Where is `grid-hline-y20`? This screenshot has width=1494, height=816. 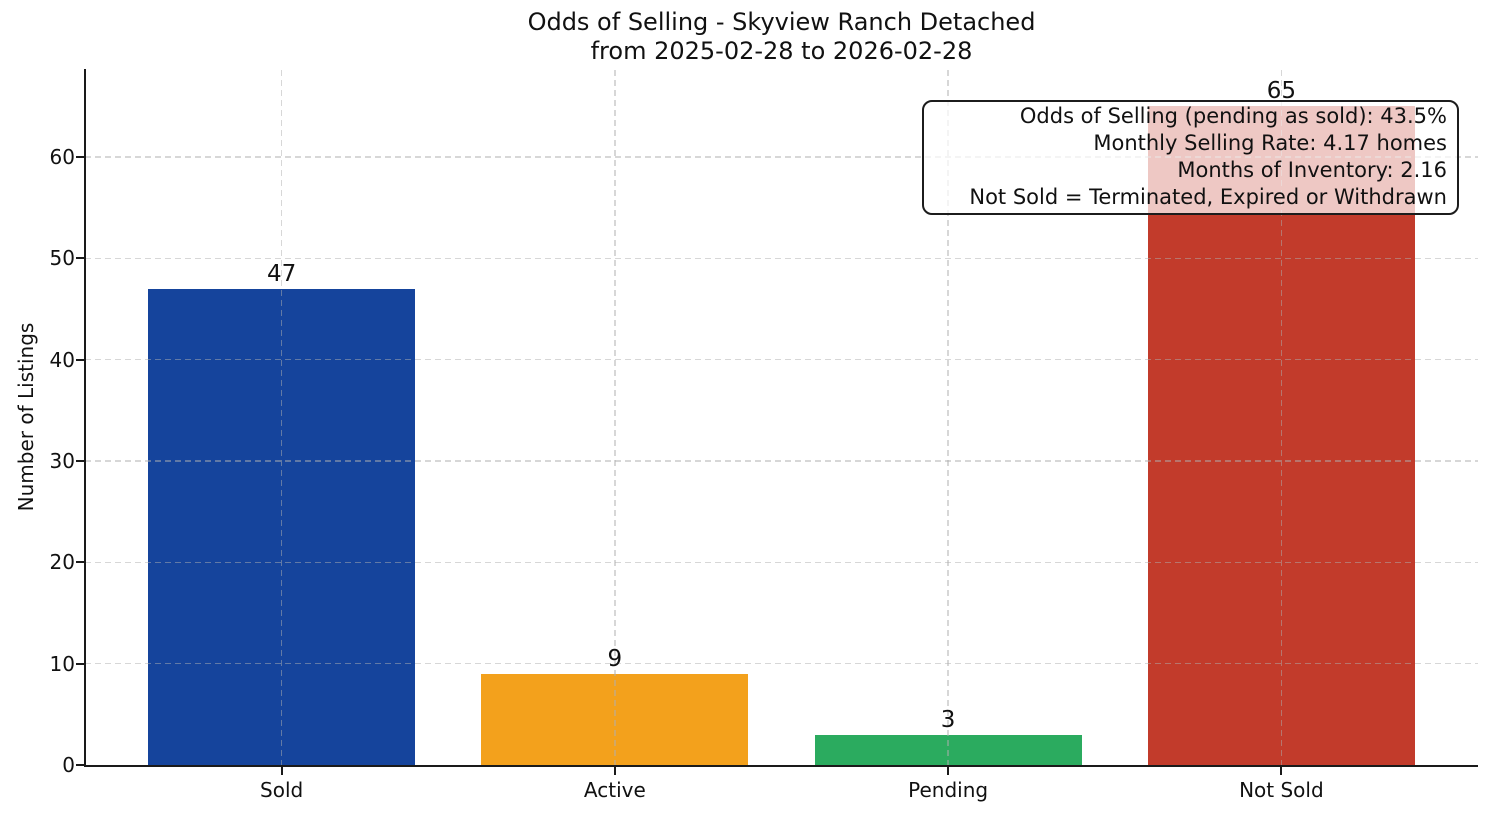
grid-hline-y20 is located at coordinates (781, 562).